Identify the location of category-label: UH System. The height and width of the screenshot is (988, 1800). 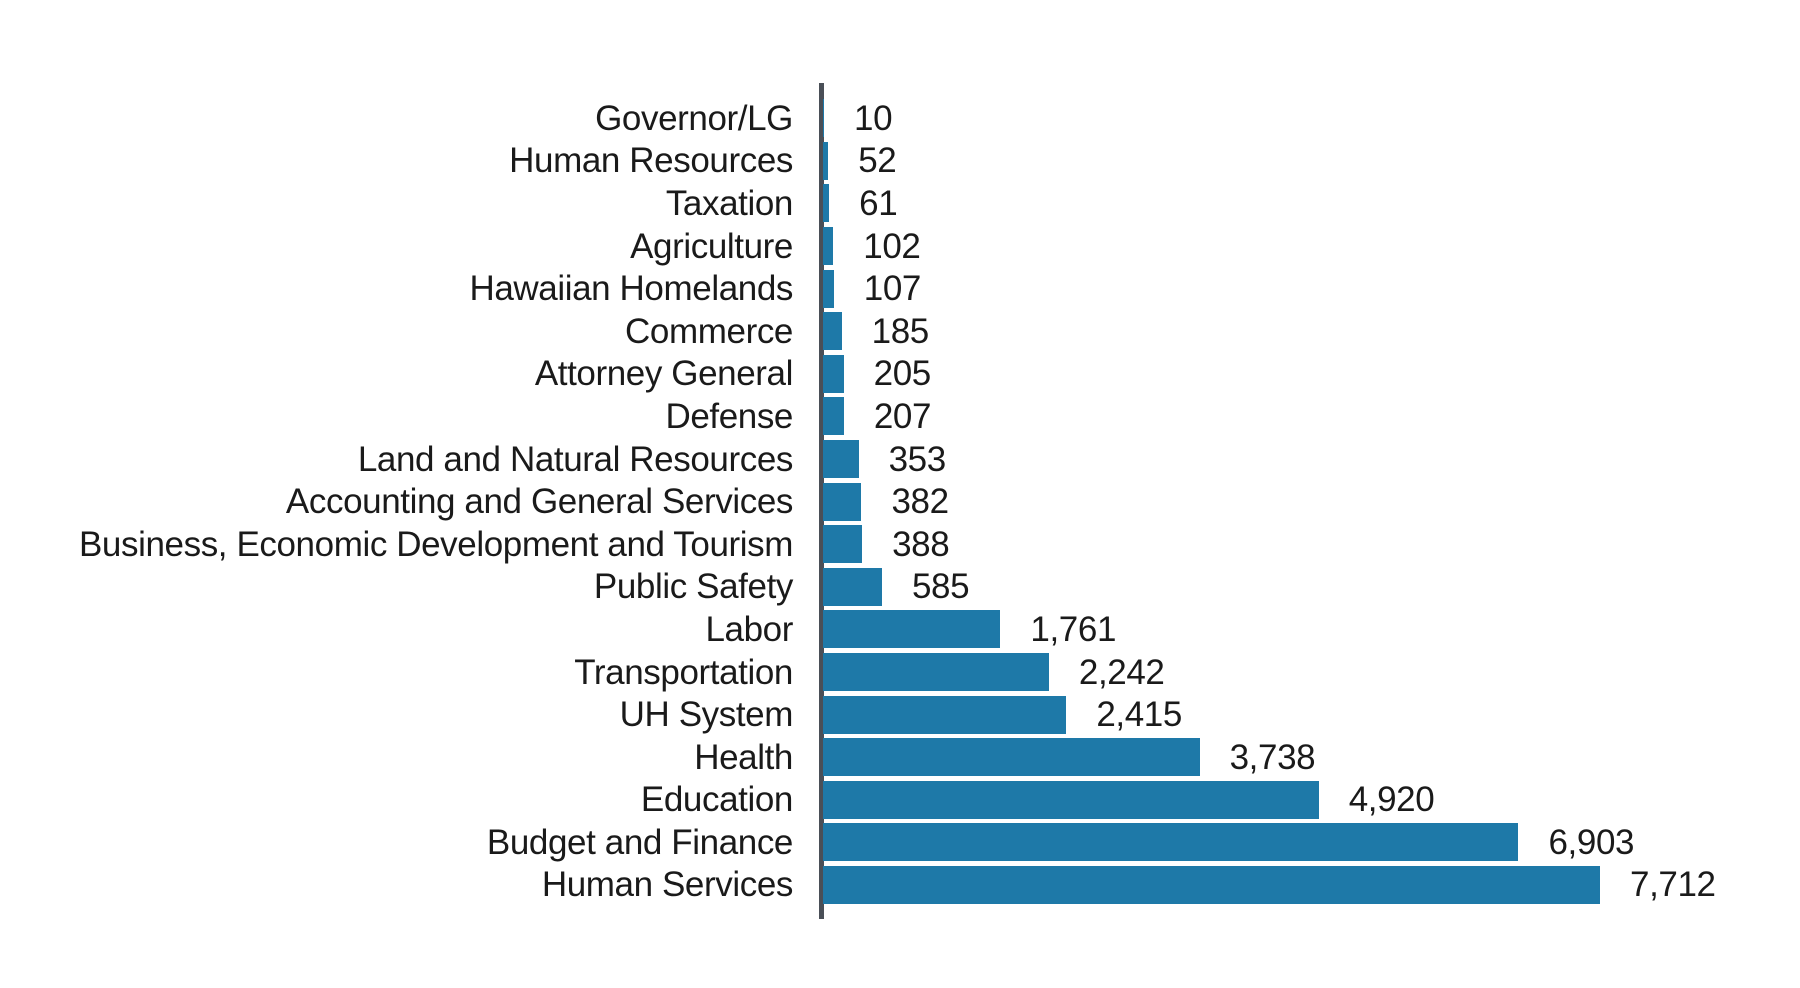
(706, 715).